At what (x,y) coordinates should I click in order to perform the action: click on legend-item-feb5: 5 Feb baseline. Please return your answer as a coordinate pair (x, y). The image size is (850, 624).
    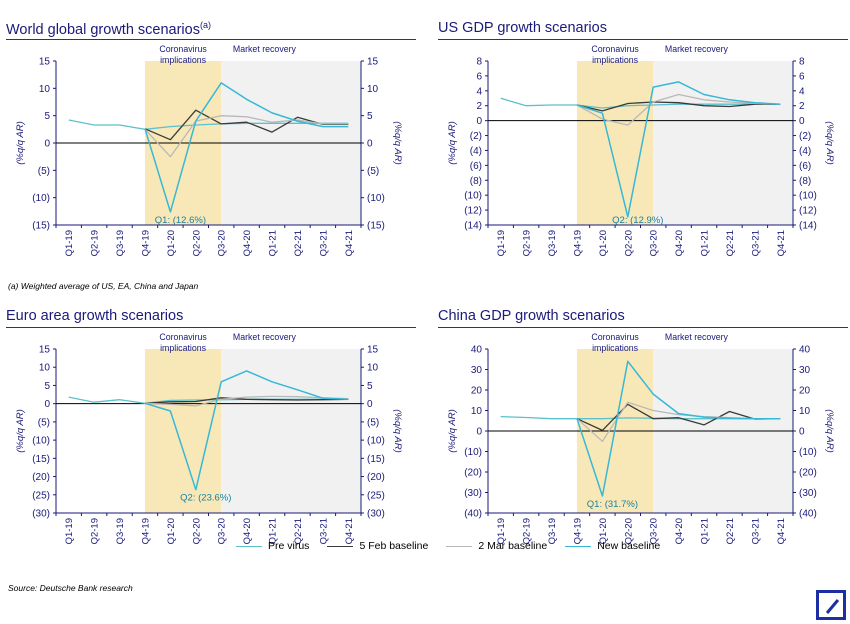
    Looking at the image, I should click on (377, 546).